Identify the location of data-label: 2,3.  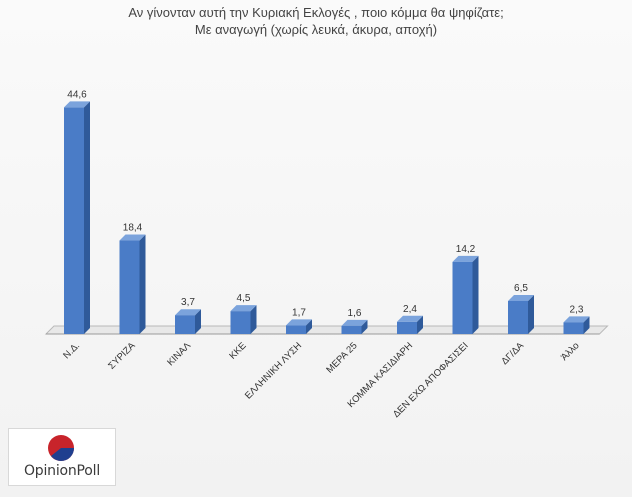
(577, 309).